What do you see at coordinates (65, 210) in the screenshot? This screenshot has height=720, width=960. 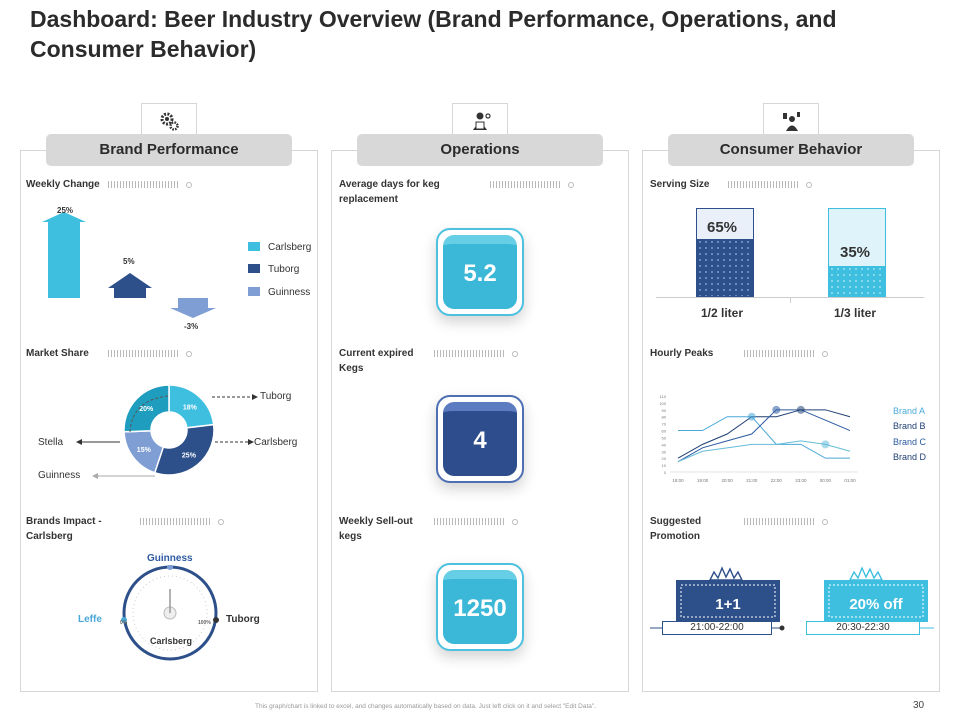 I see `carlsberg-change-value: 25%` at bounding box center [65, 210].